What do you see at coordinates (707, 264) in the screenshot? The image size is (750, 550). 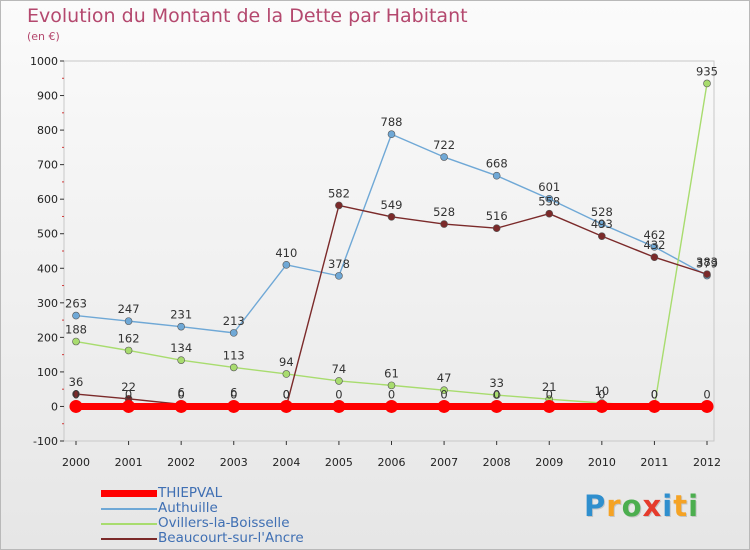 I see `data-label: 379` at bounding box center [707, 264].